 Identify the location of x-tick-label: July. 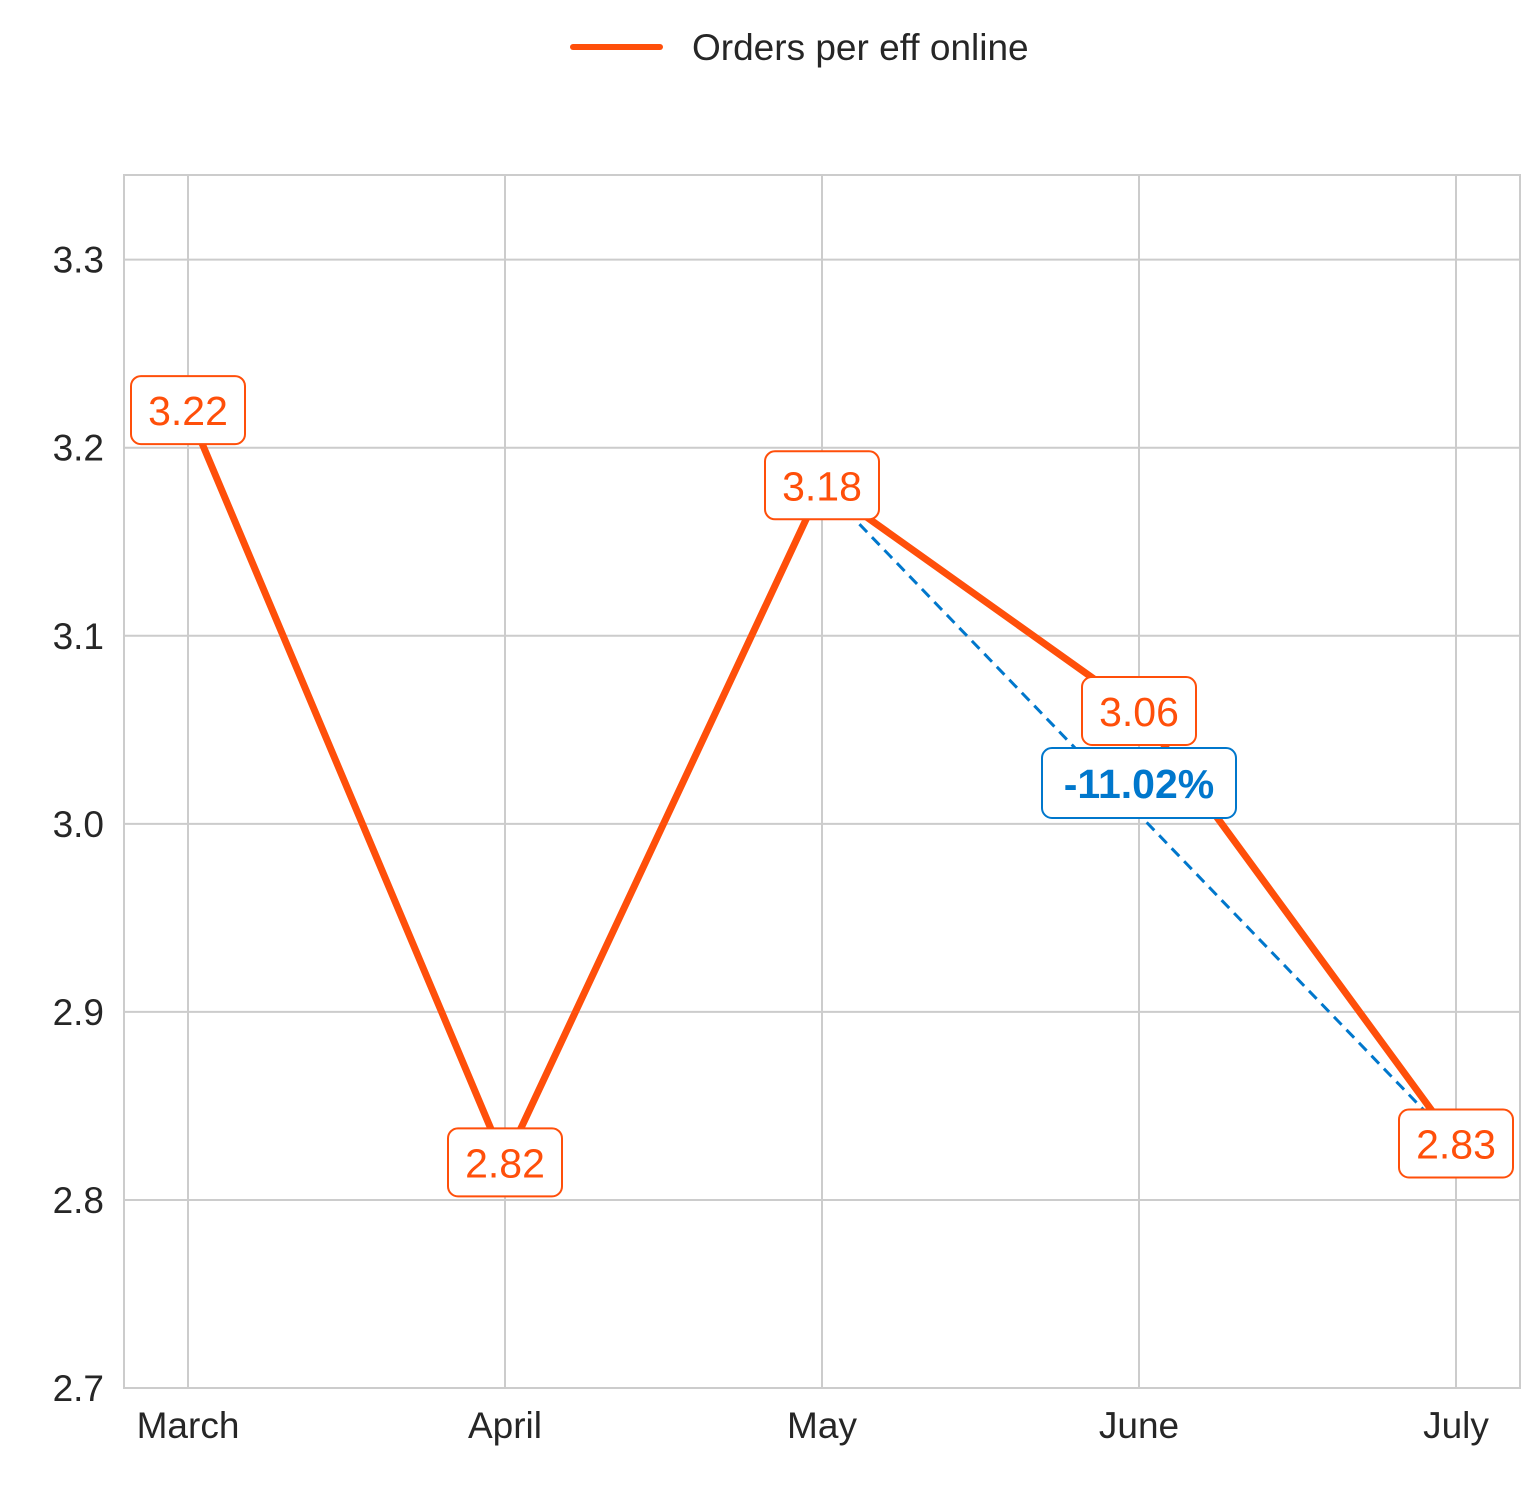
(1456, 1425).